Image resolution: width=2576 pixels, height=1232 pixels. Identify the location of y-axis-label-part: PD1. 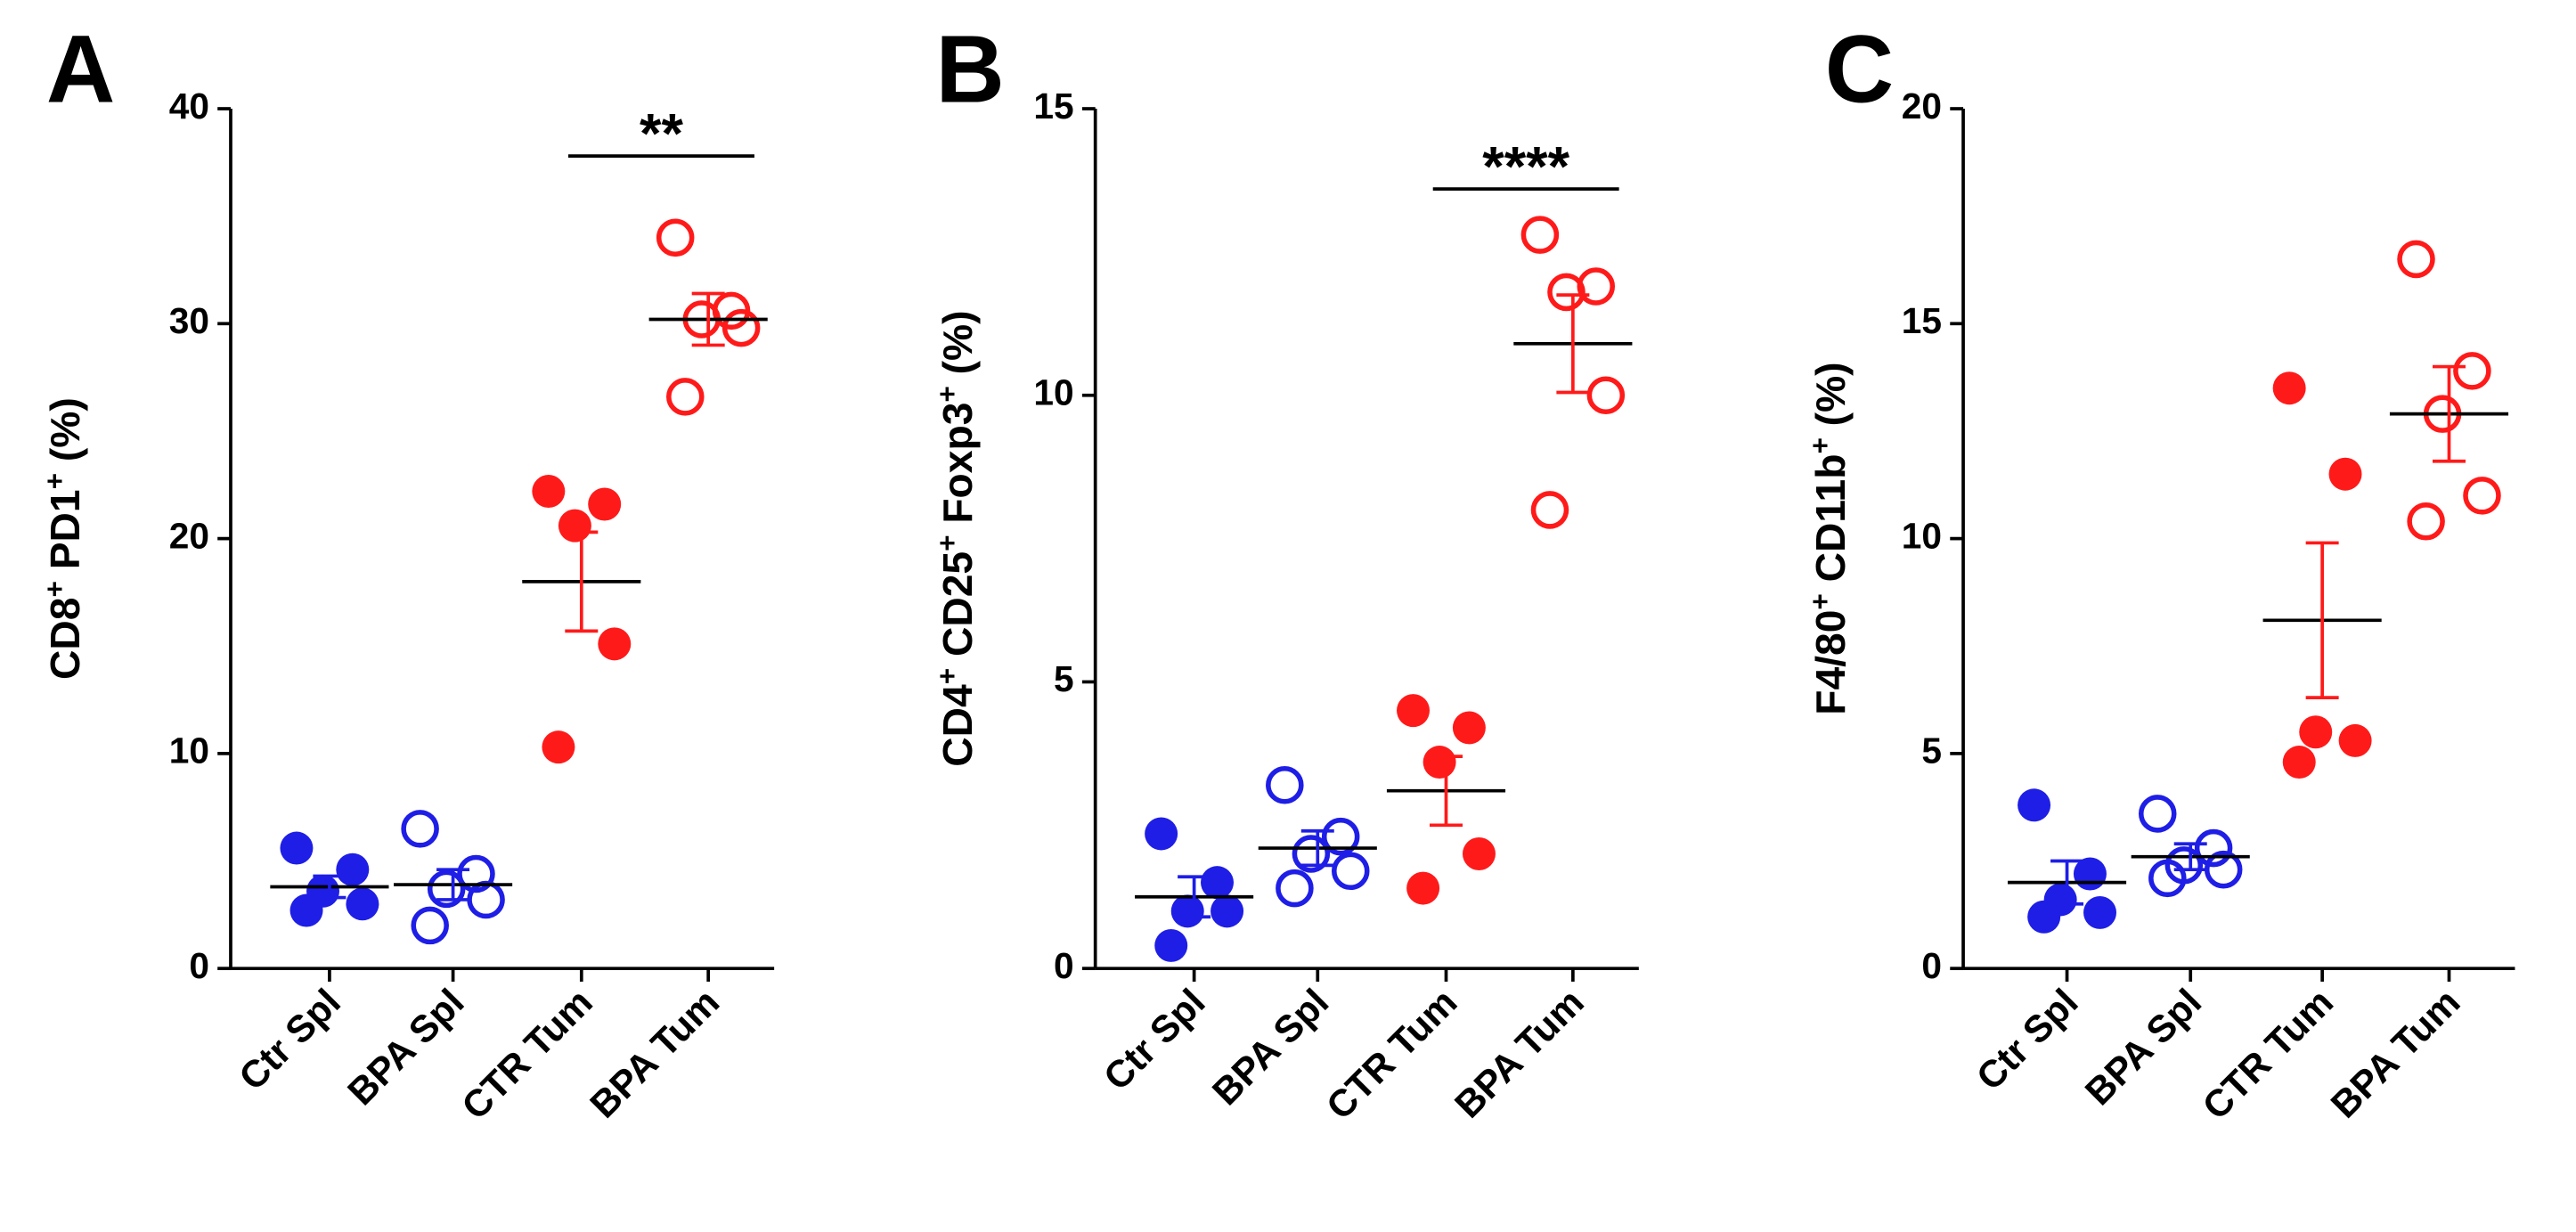
(65, 535).